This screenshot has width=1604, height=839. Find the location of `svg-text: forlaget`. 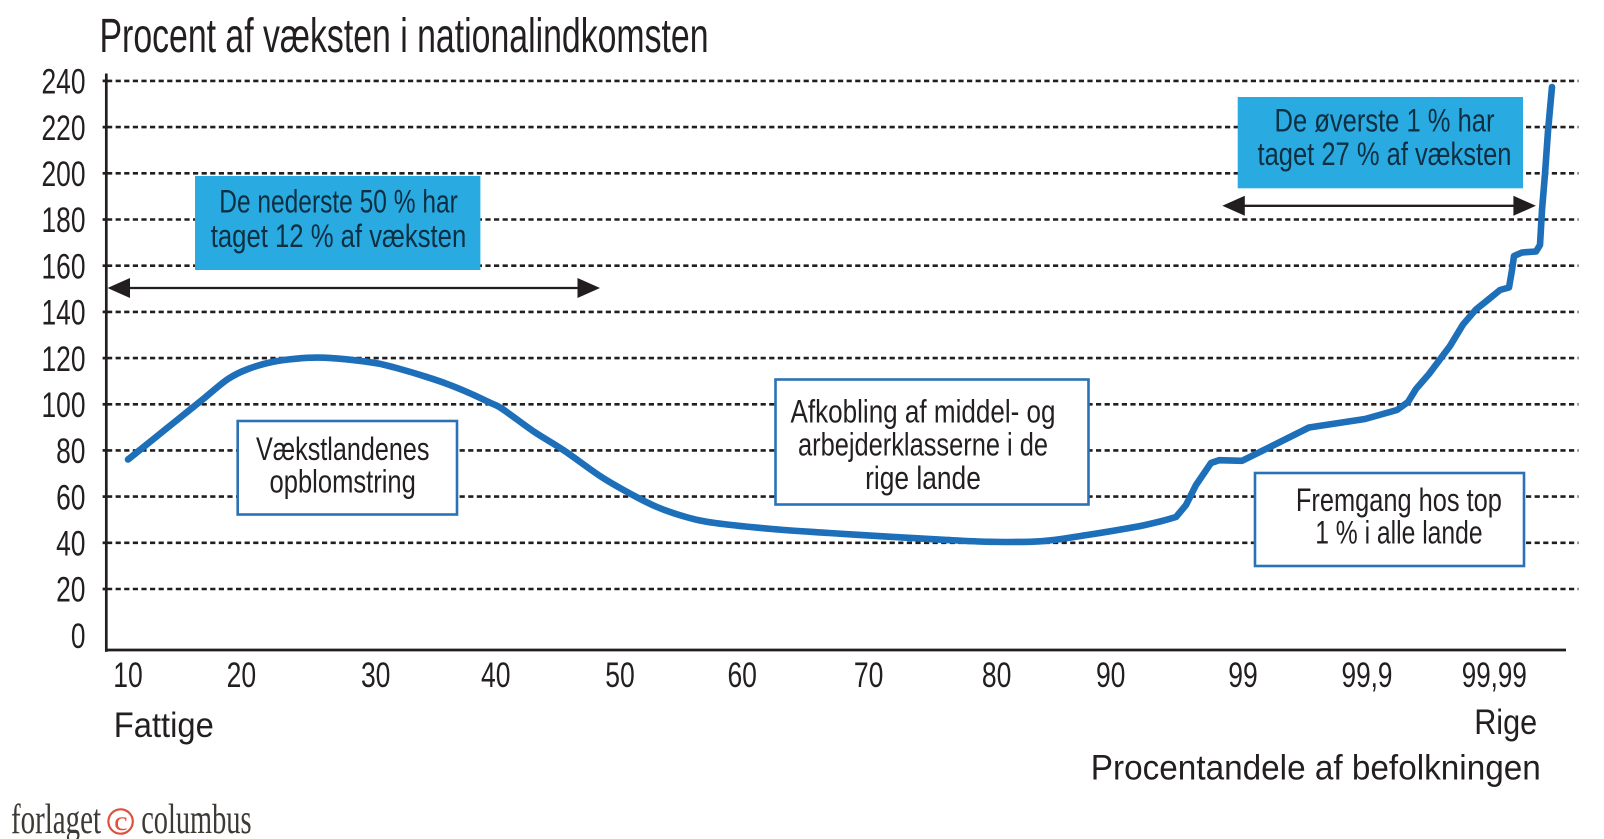

svg-text: forlaget is located at coordinates (56, 818).